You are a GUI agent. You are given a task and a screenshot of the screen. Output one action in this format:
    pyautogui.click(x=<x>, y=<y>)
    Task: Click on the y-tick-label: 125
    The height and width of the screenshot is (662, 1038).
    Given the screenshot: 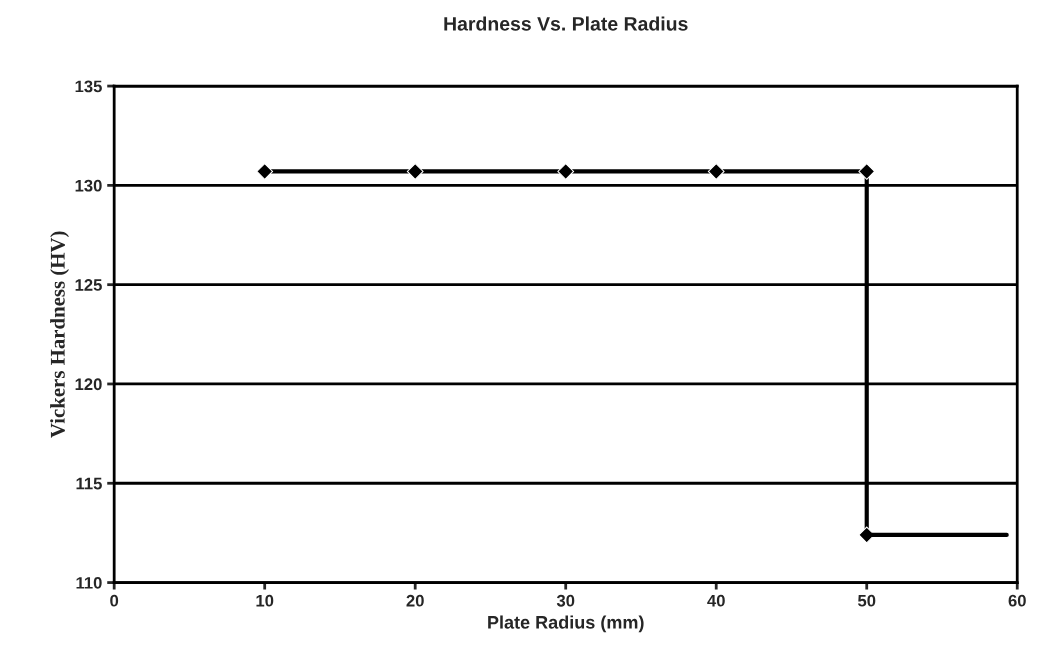 What is the action you would take?
    pyautogui.click(x=88, y=285)
    